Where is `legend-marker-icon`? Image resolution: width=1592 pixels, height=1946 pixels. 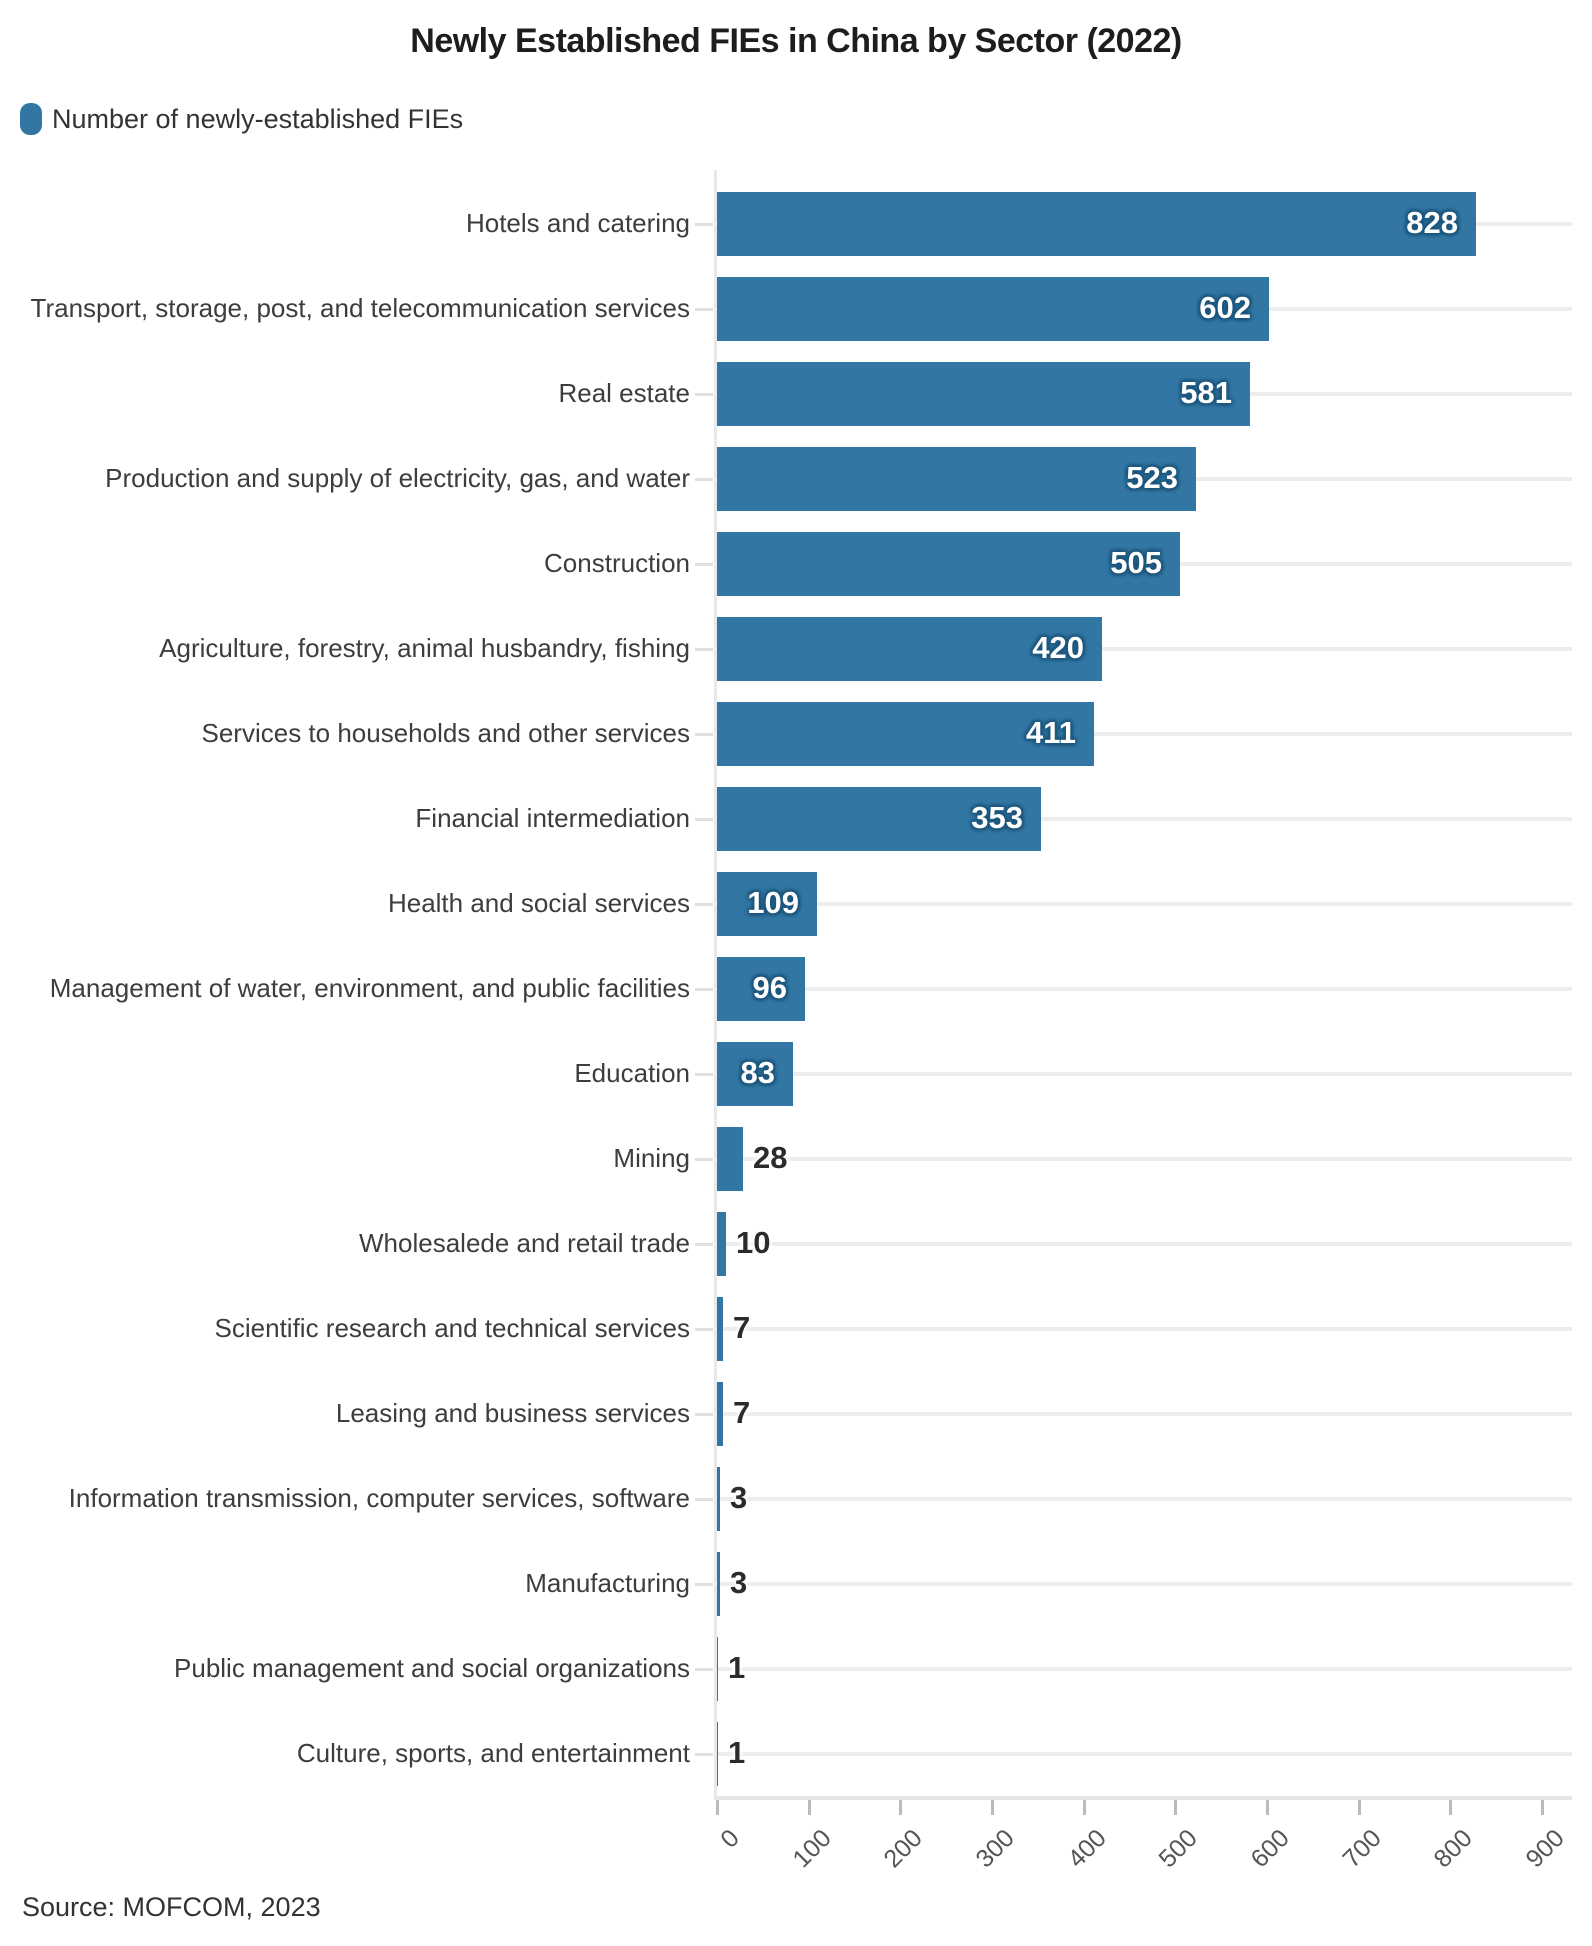
legend-marker-icon is located at coordinates (31, 119).